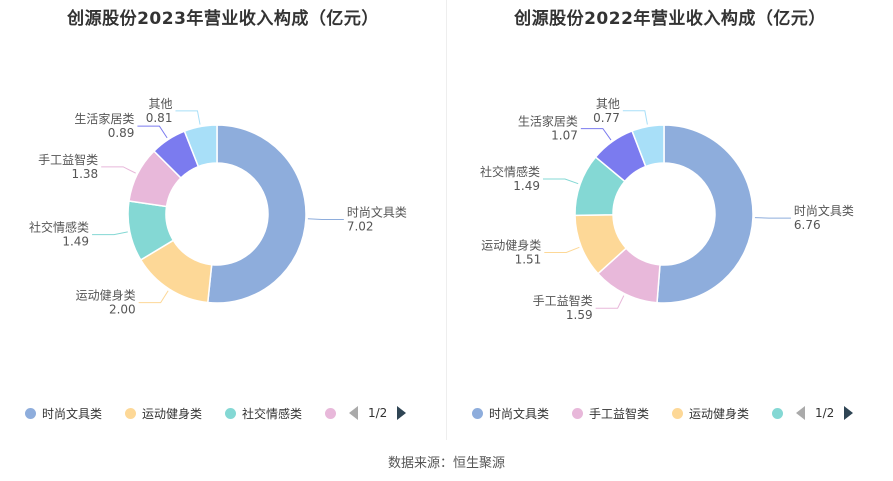 Image resolution: width=893 pixels, height=481 pixels. I want to click on slice-value-label: 0.81, so click(159, 118).